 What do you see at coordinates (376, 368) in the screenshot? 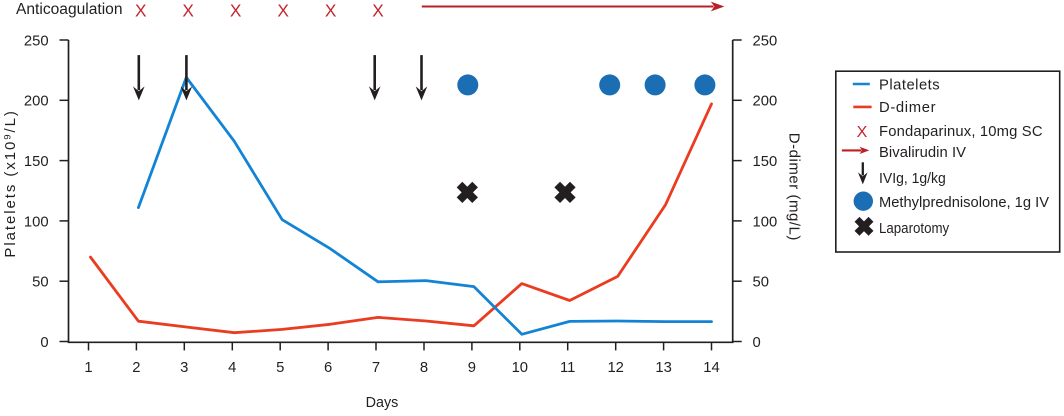
I see `svg-text: 7` at bounding box center [376, 368].